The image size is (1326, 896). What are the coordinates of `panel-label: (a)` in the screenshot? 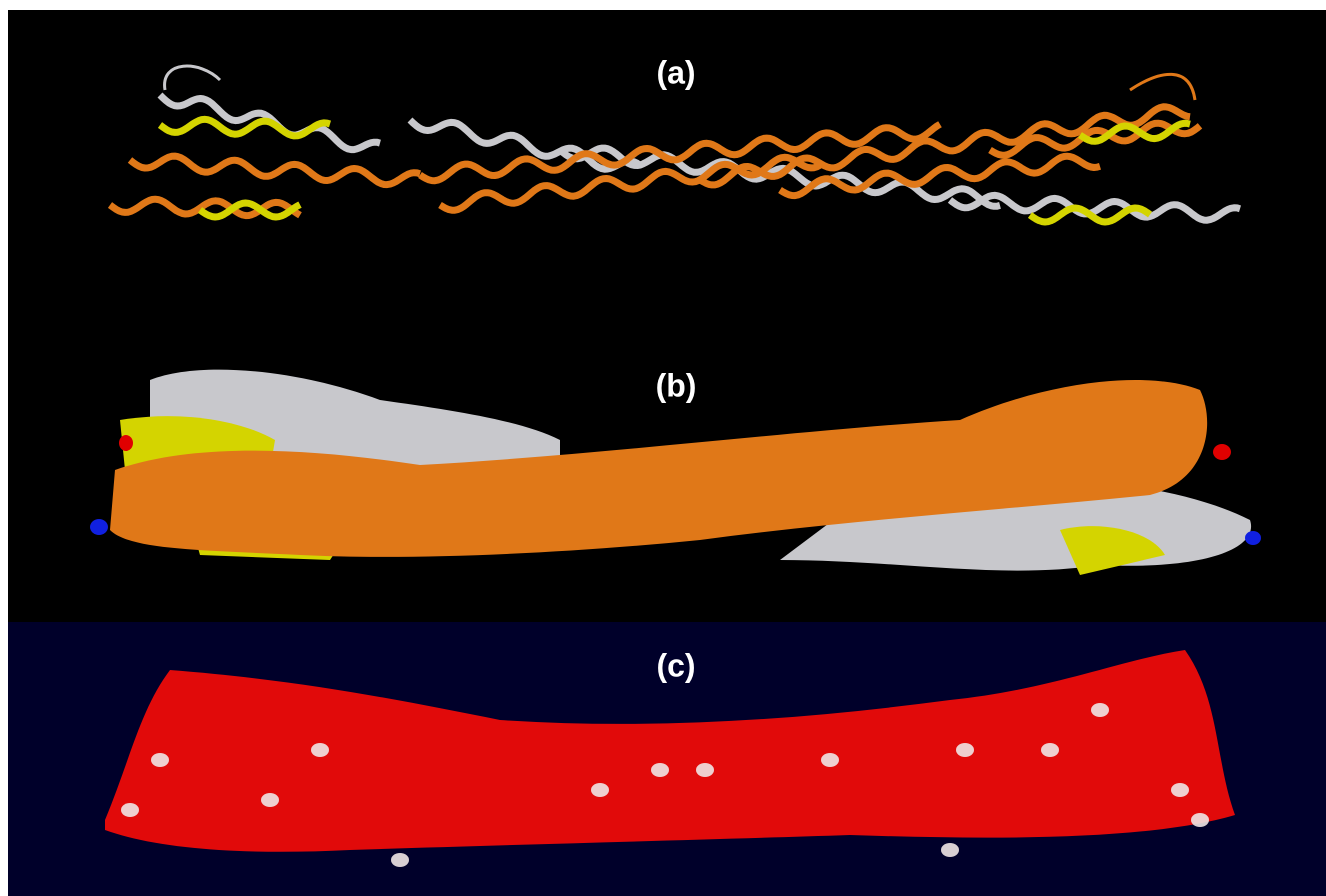 It's located at (675, 72).